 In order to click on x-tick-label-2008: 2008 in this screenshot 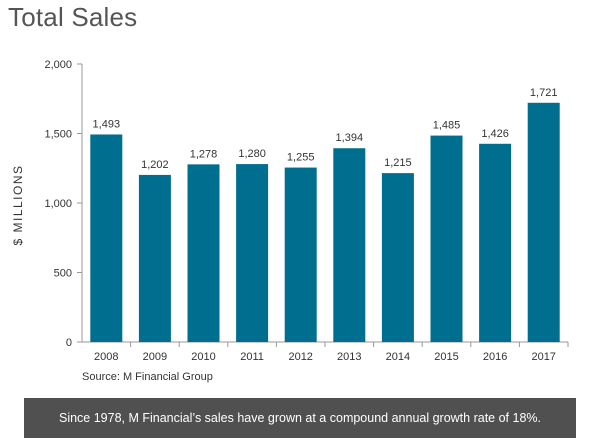, I will do `click(106, 357)`.